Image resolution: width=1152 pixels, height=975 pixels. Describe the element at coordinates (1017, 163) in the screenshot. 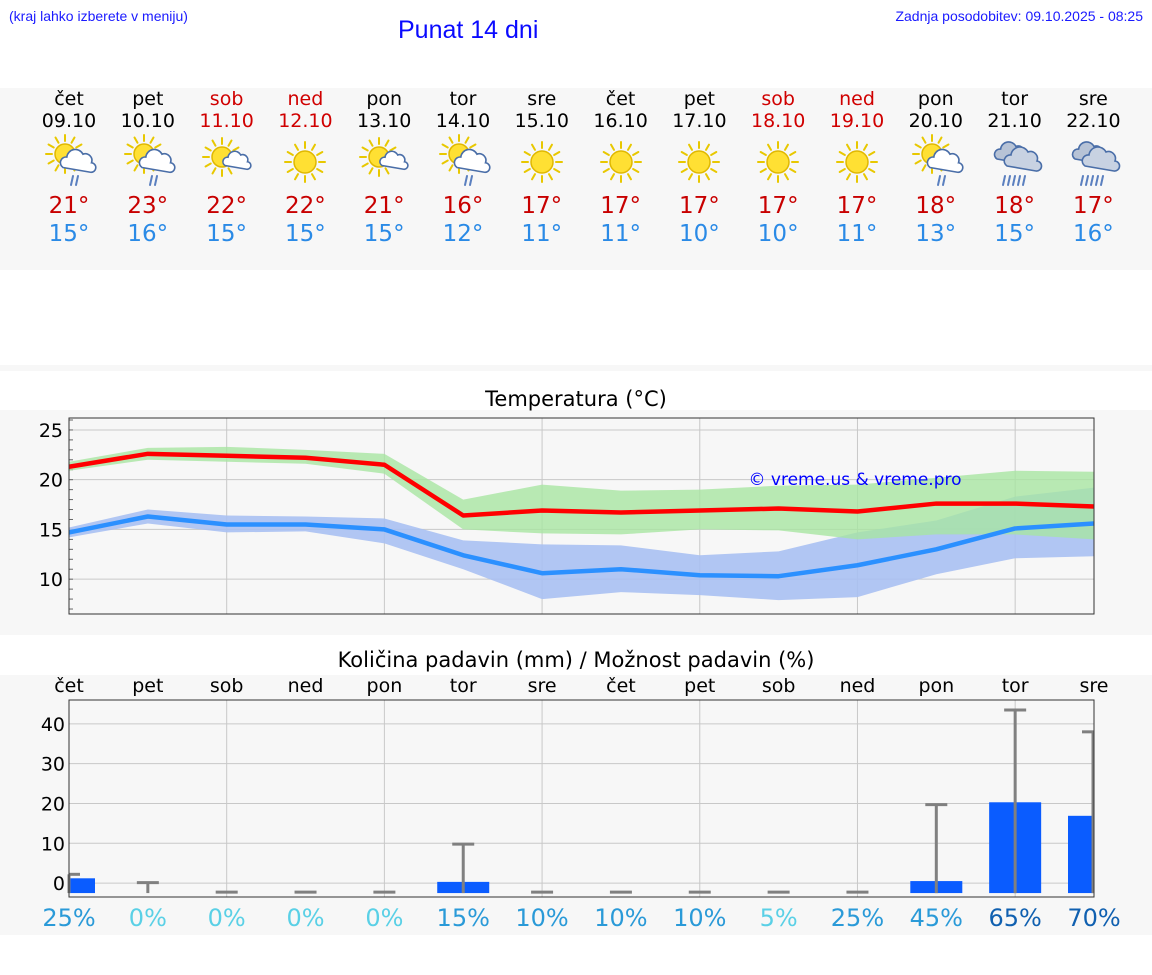

I see `cloud-rain-icon` at that location.